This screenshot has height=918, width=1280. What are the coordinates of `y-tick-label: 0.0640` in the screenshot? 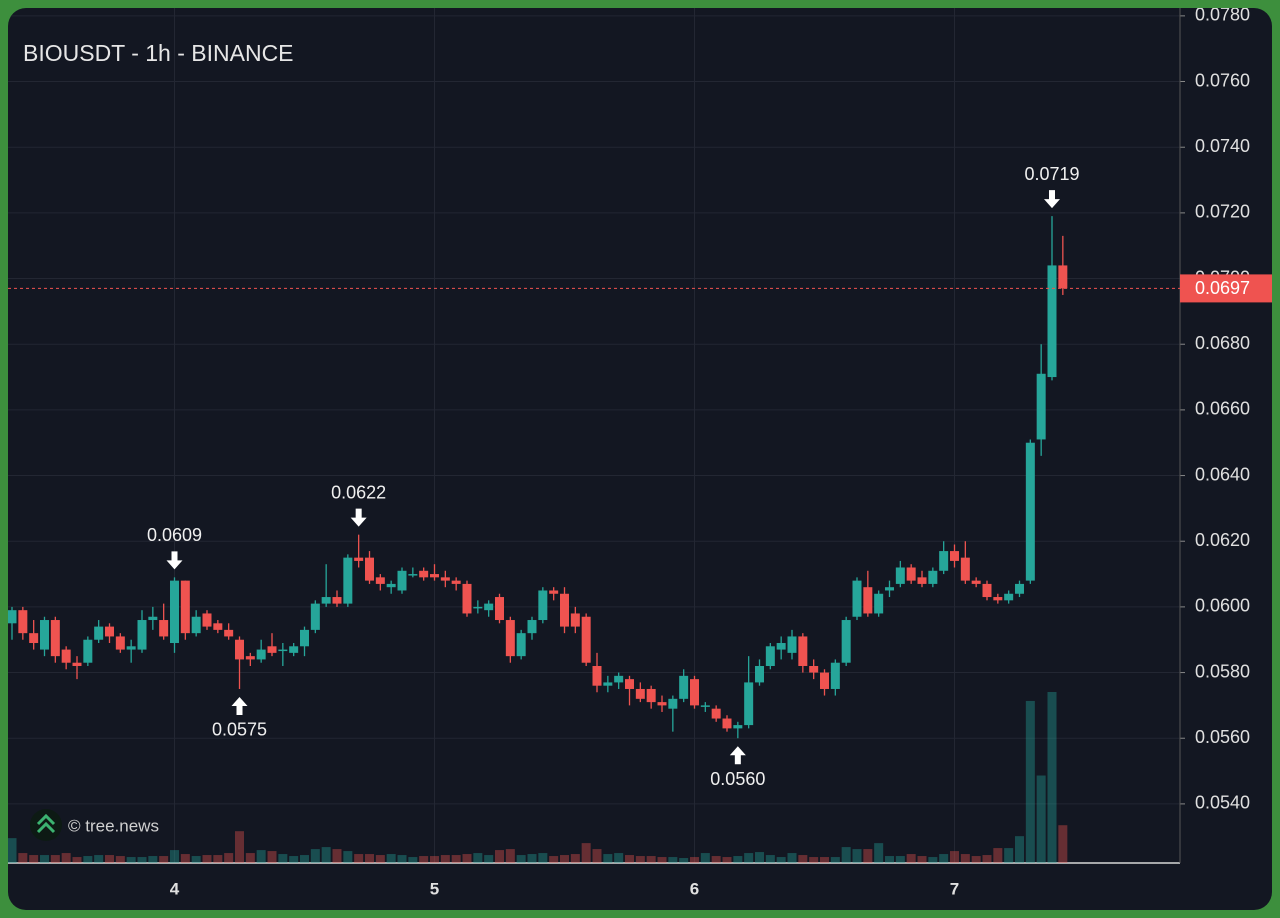 It's located at (1222, 474).